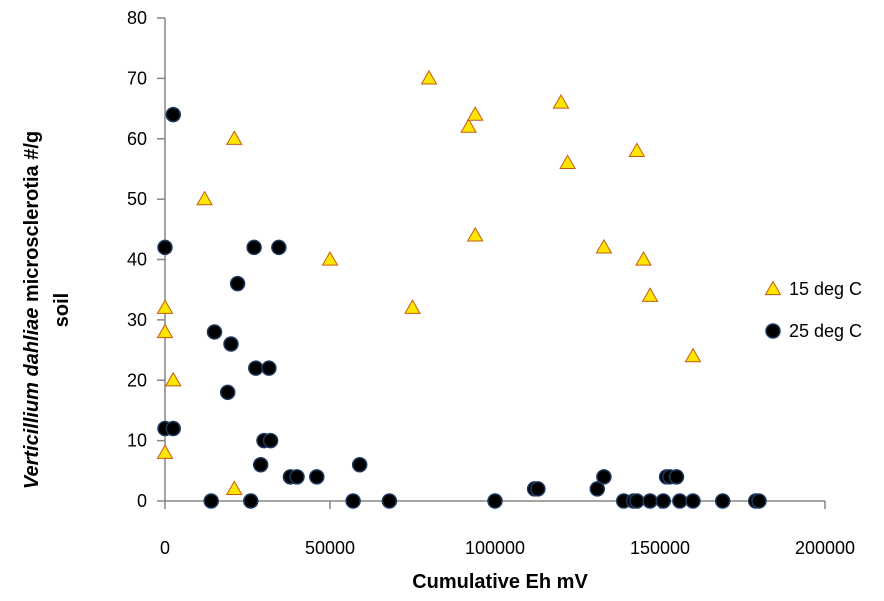 The width and height of the screenshot is (884, 601). I want to click on y-axis-title-species: Verticillium dahliae, so click(32, 399).